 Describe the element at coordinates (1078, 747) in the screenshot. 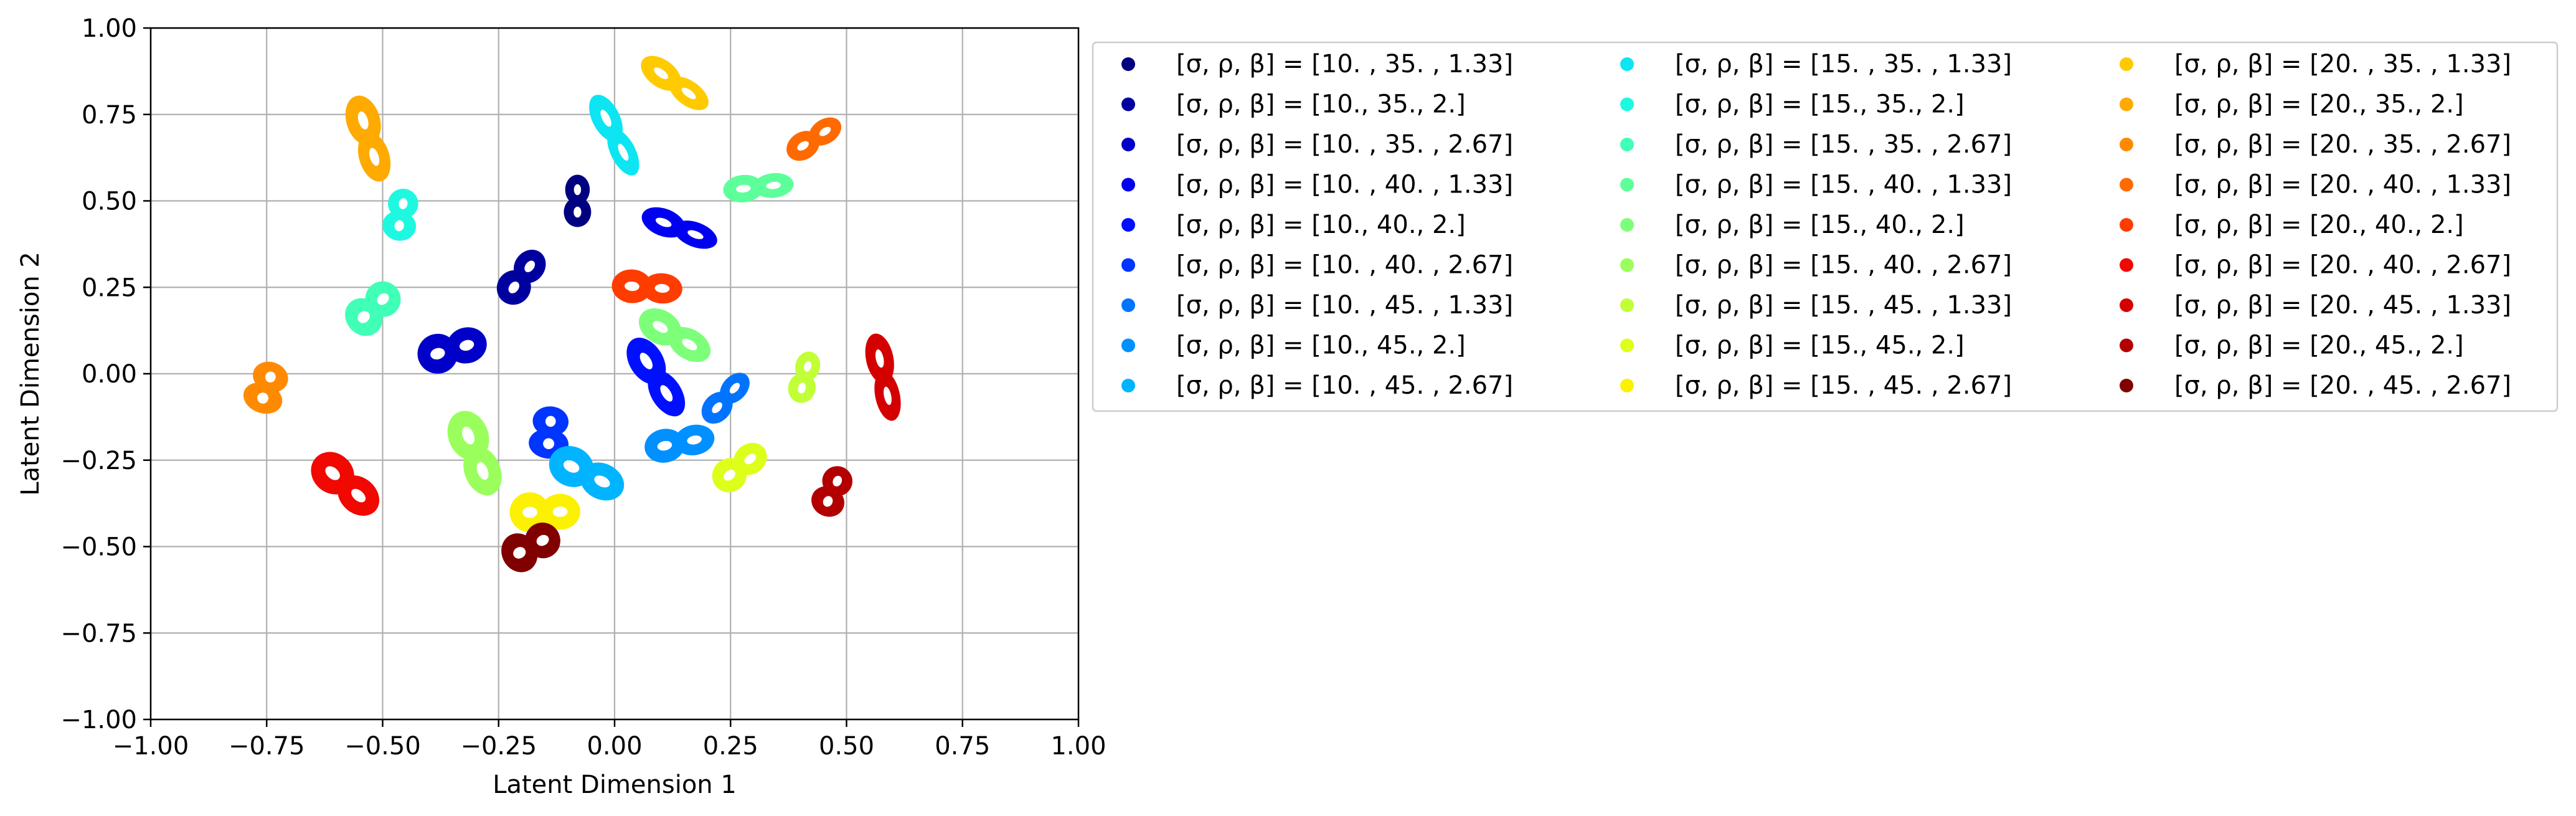

I see `x-tick-label: 1.00` at that location.